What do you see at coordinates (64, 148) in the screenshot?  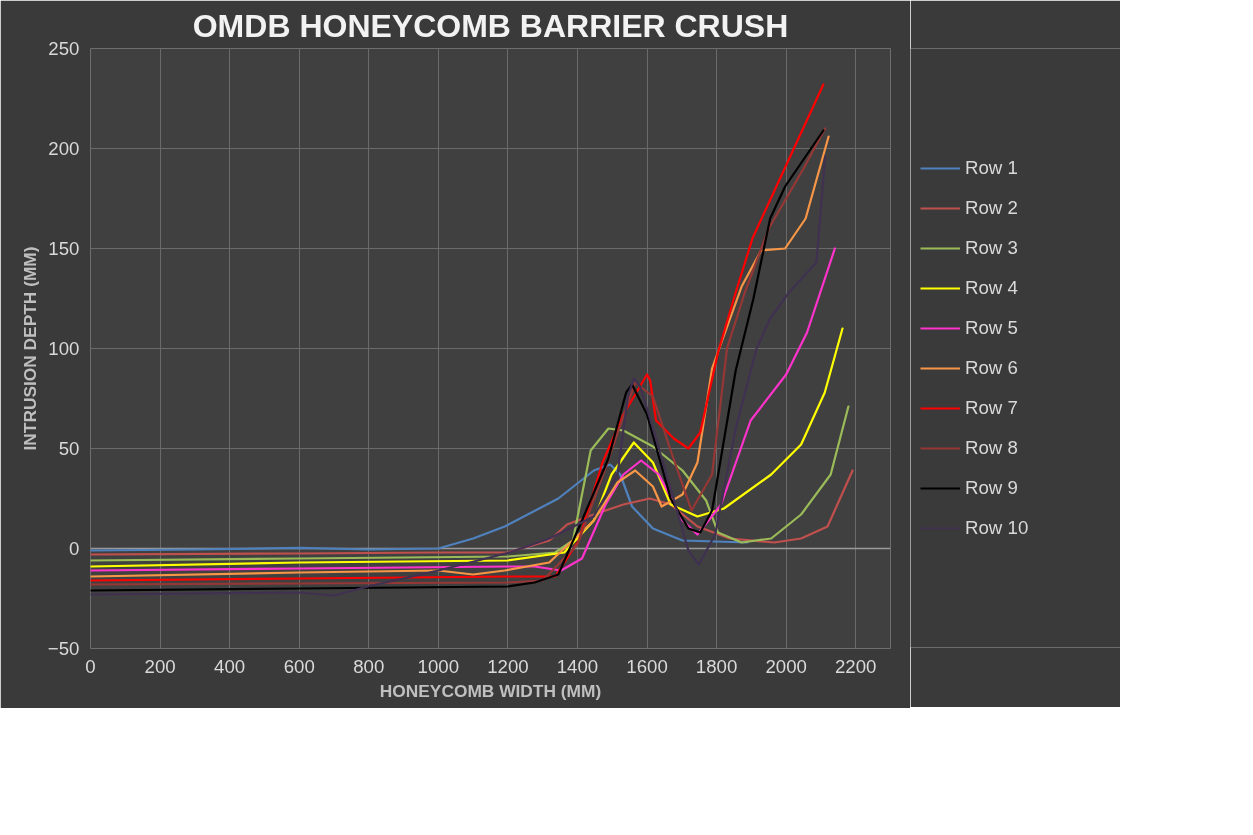 I see `y-tick-label: 200` at bounding box center [64, 148].